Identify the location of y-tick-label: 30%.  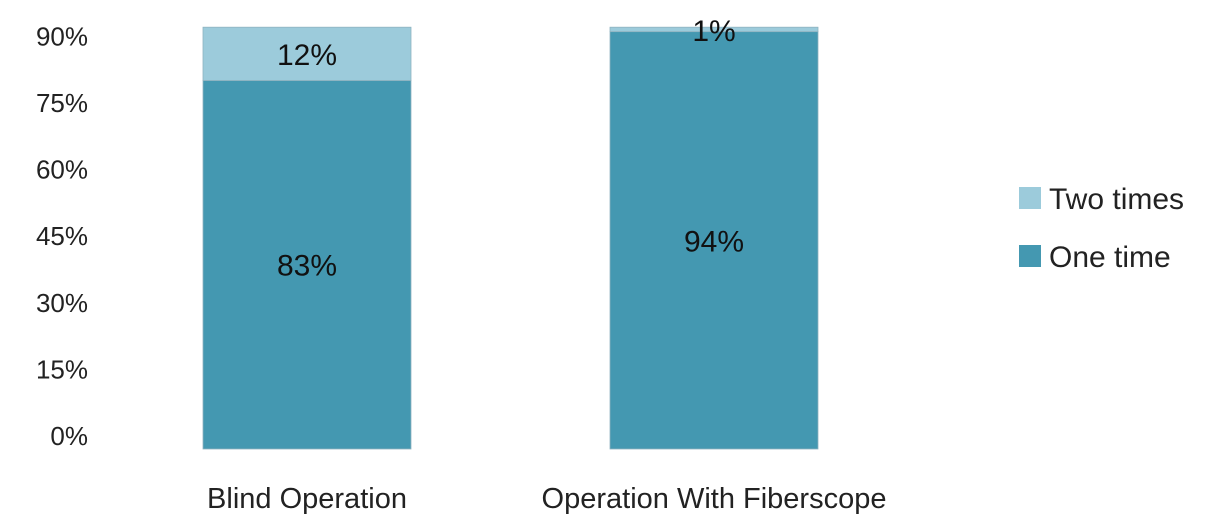
(62, 303).